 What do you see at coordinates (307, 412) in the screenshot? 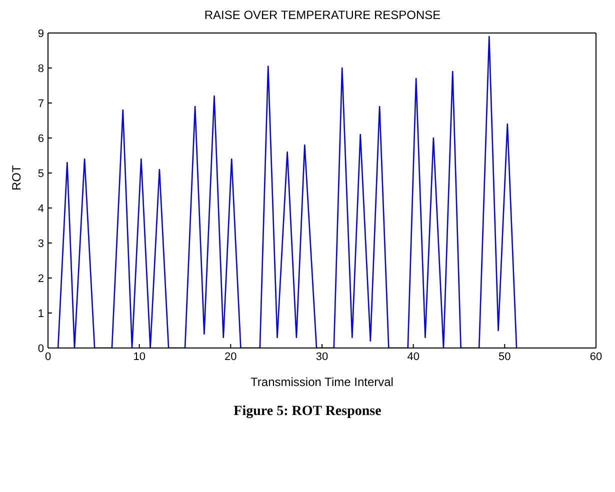
I see `caption: Figure 5: ROT Response` at bounding box center [307, 412].